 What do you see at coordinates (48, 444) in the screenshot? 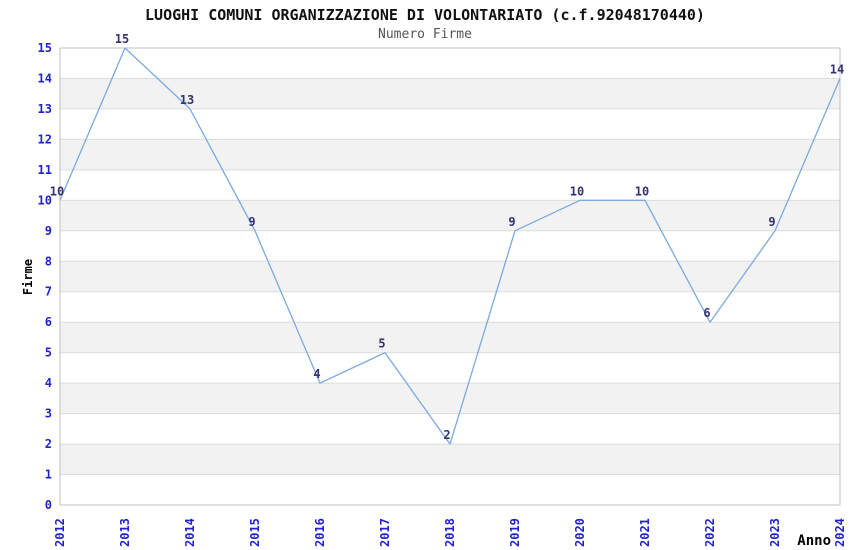
I see `y-tick-label: 2` at bounding box center [48, 444].